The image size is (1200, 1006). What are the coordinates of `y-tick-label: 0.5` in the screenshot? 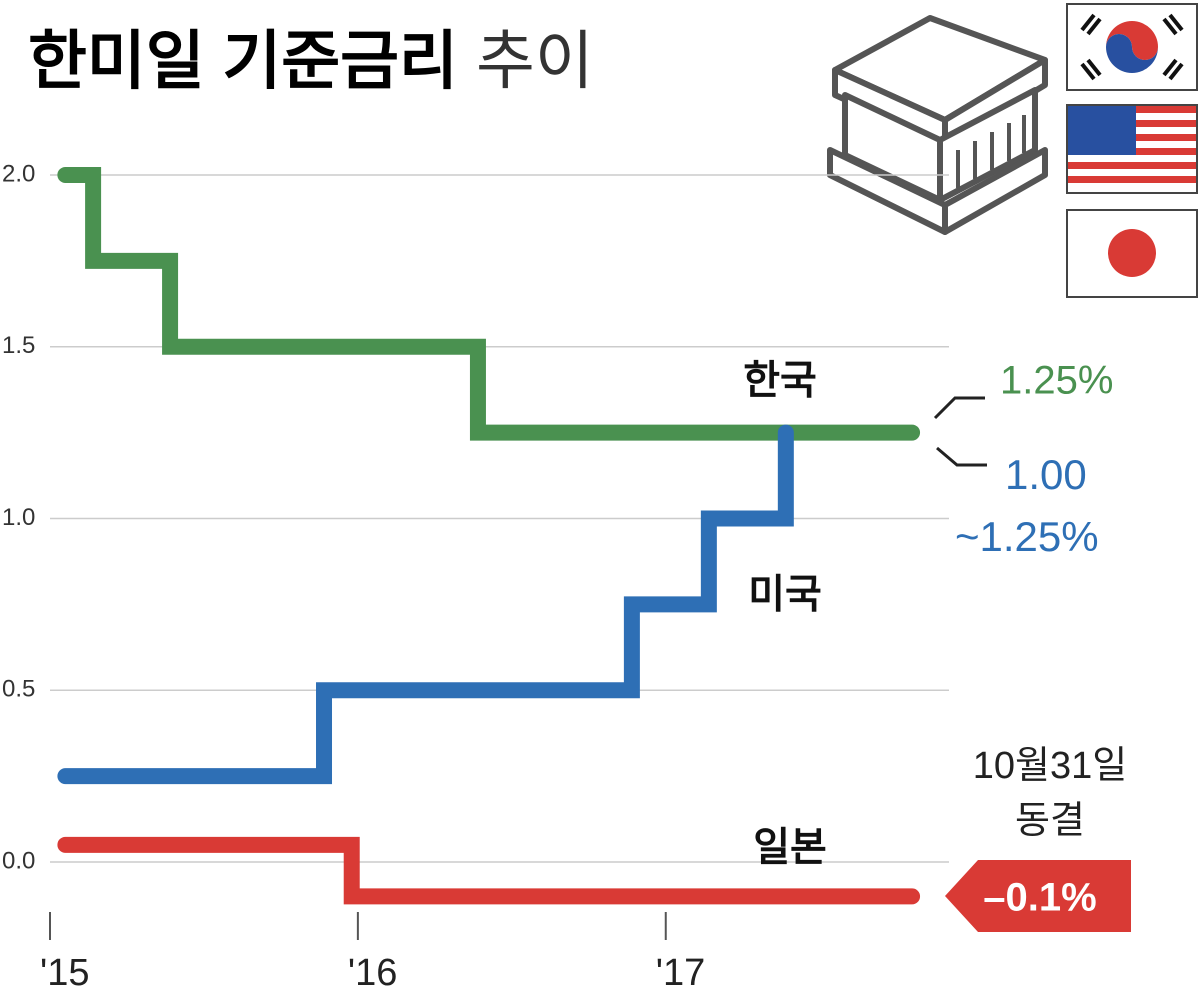 It's located at (18, 689).